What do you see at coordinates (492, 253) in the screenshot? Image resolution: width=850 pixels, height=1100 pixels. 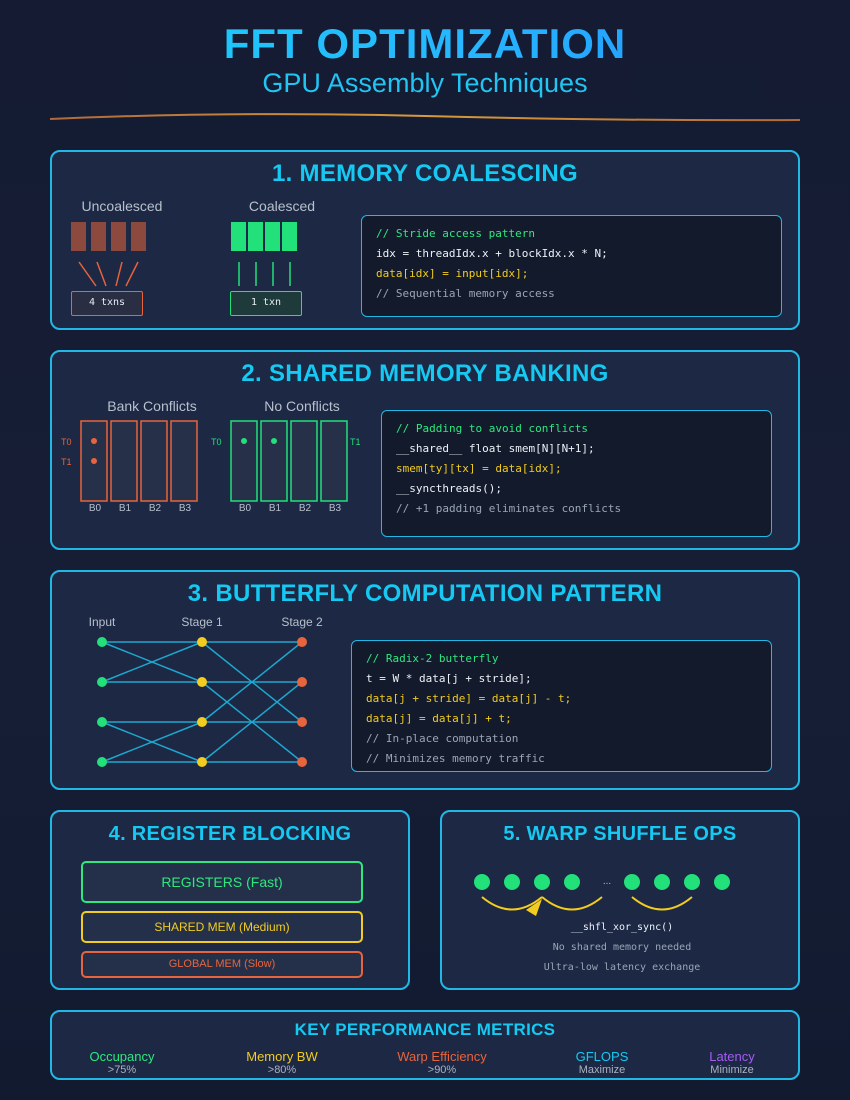 I see `code-line: idx = threadIdx.x + blockIdx.x * N;` at bounding box center [492, 253].